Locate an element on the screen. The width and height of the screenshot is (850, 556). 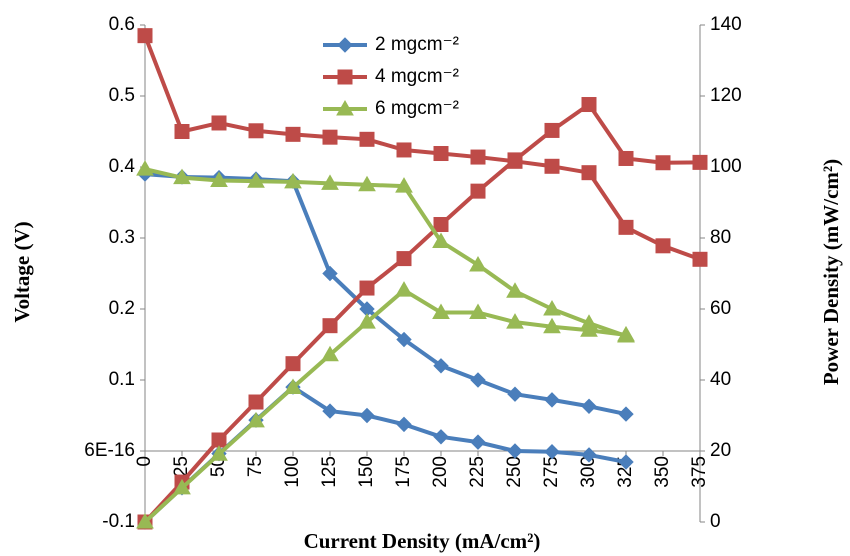
legend-label: 4 mgcm⁻² is located at coordinates (417, 76).